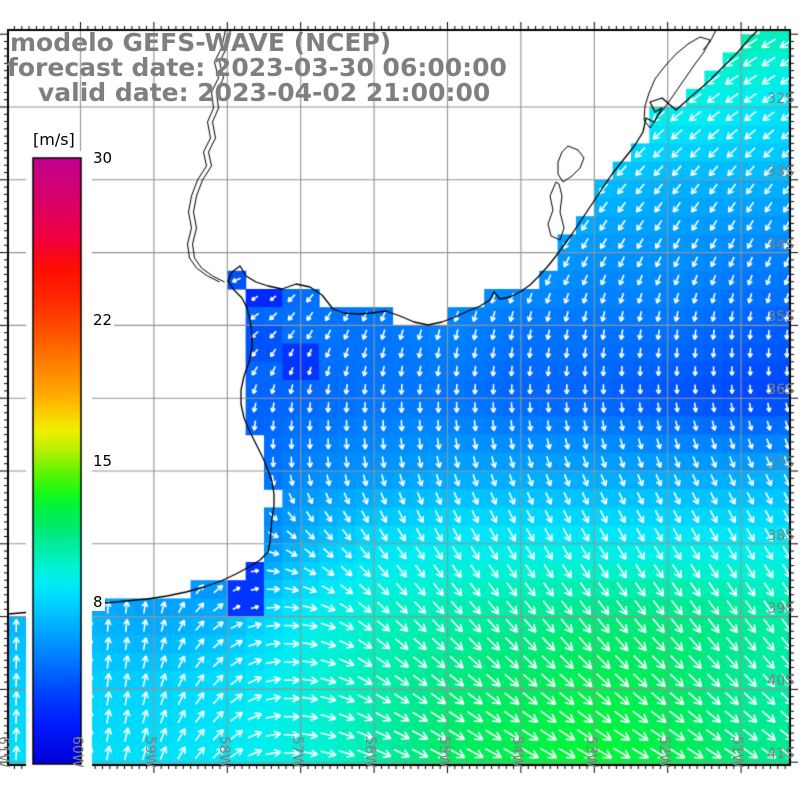  What do you see at coordinates (223, 752) in the screenshot?
I see `x-axis-label: 58W` at bounding box center [223, 752].